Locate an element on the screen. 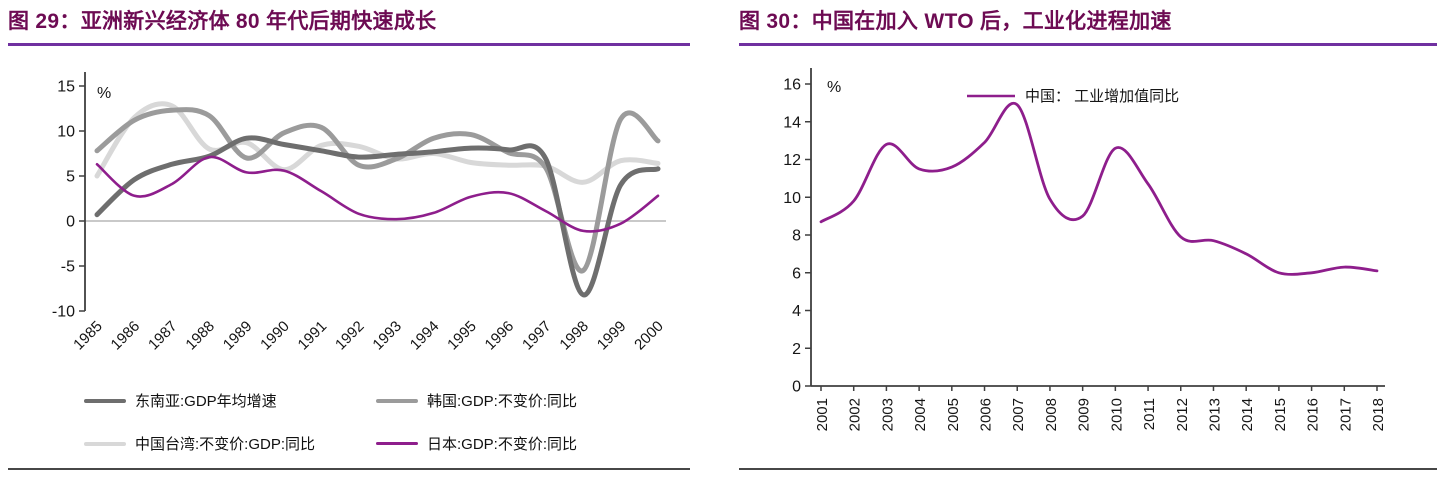  svg-text: 中国： 工业增加值同比 is located at coordinates (1102, 96).